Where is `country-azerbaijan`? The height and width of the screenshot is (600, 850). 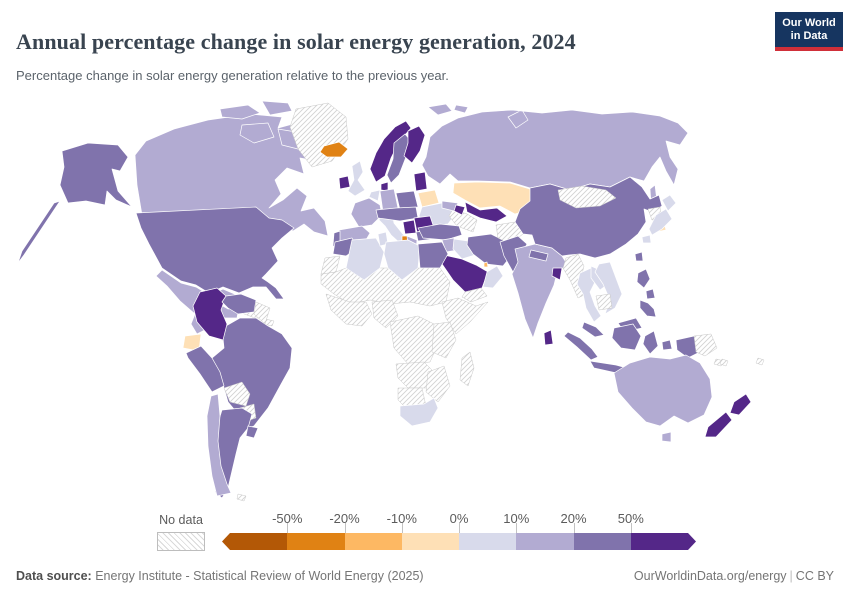
country-azerbaijan is located at coordinates (459, 210).